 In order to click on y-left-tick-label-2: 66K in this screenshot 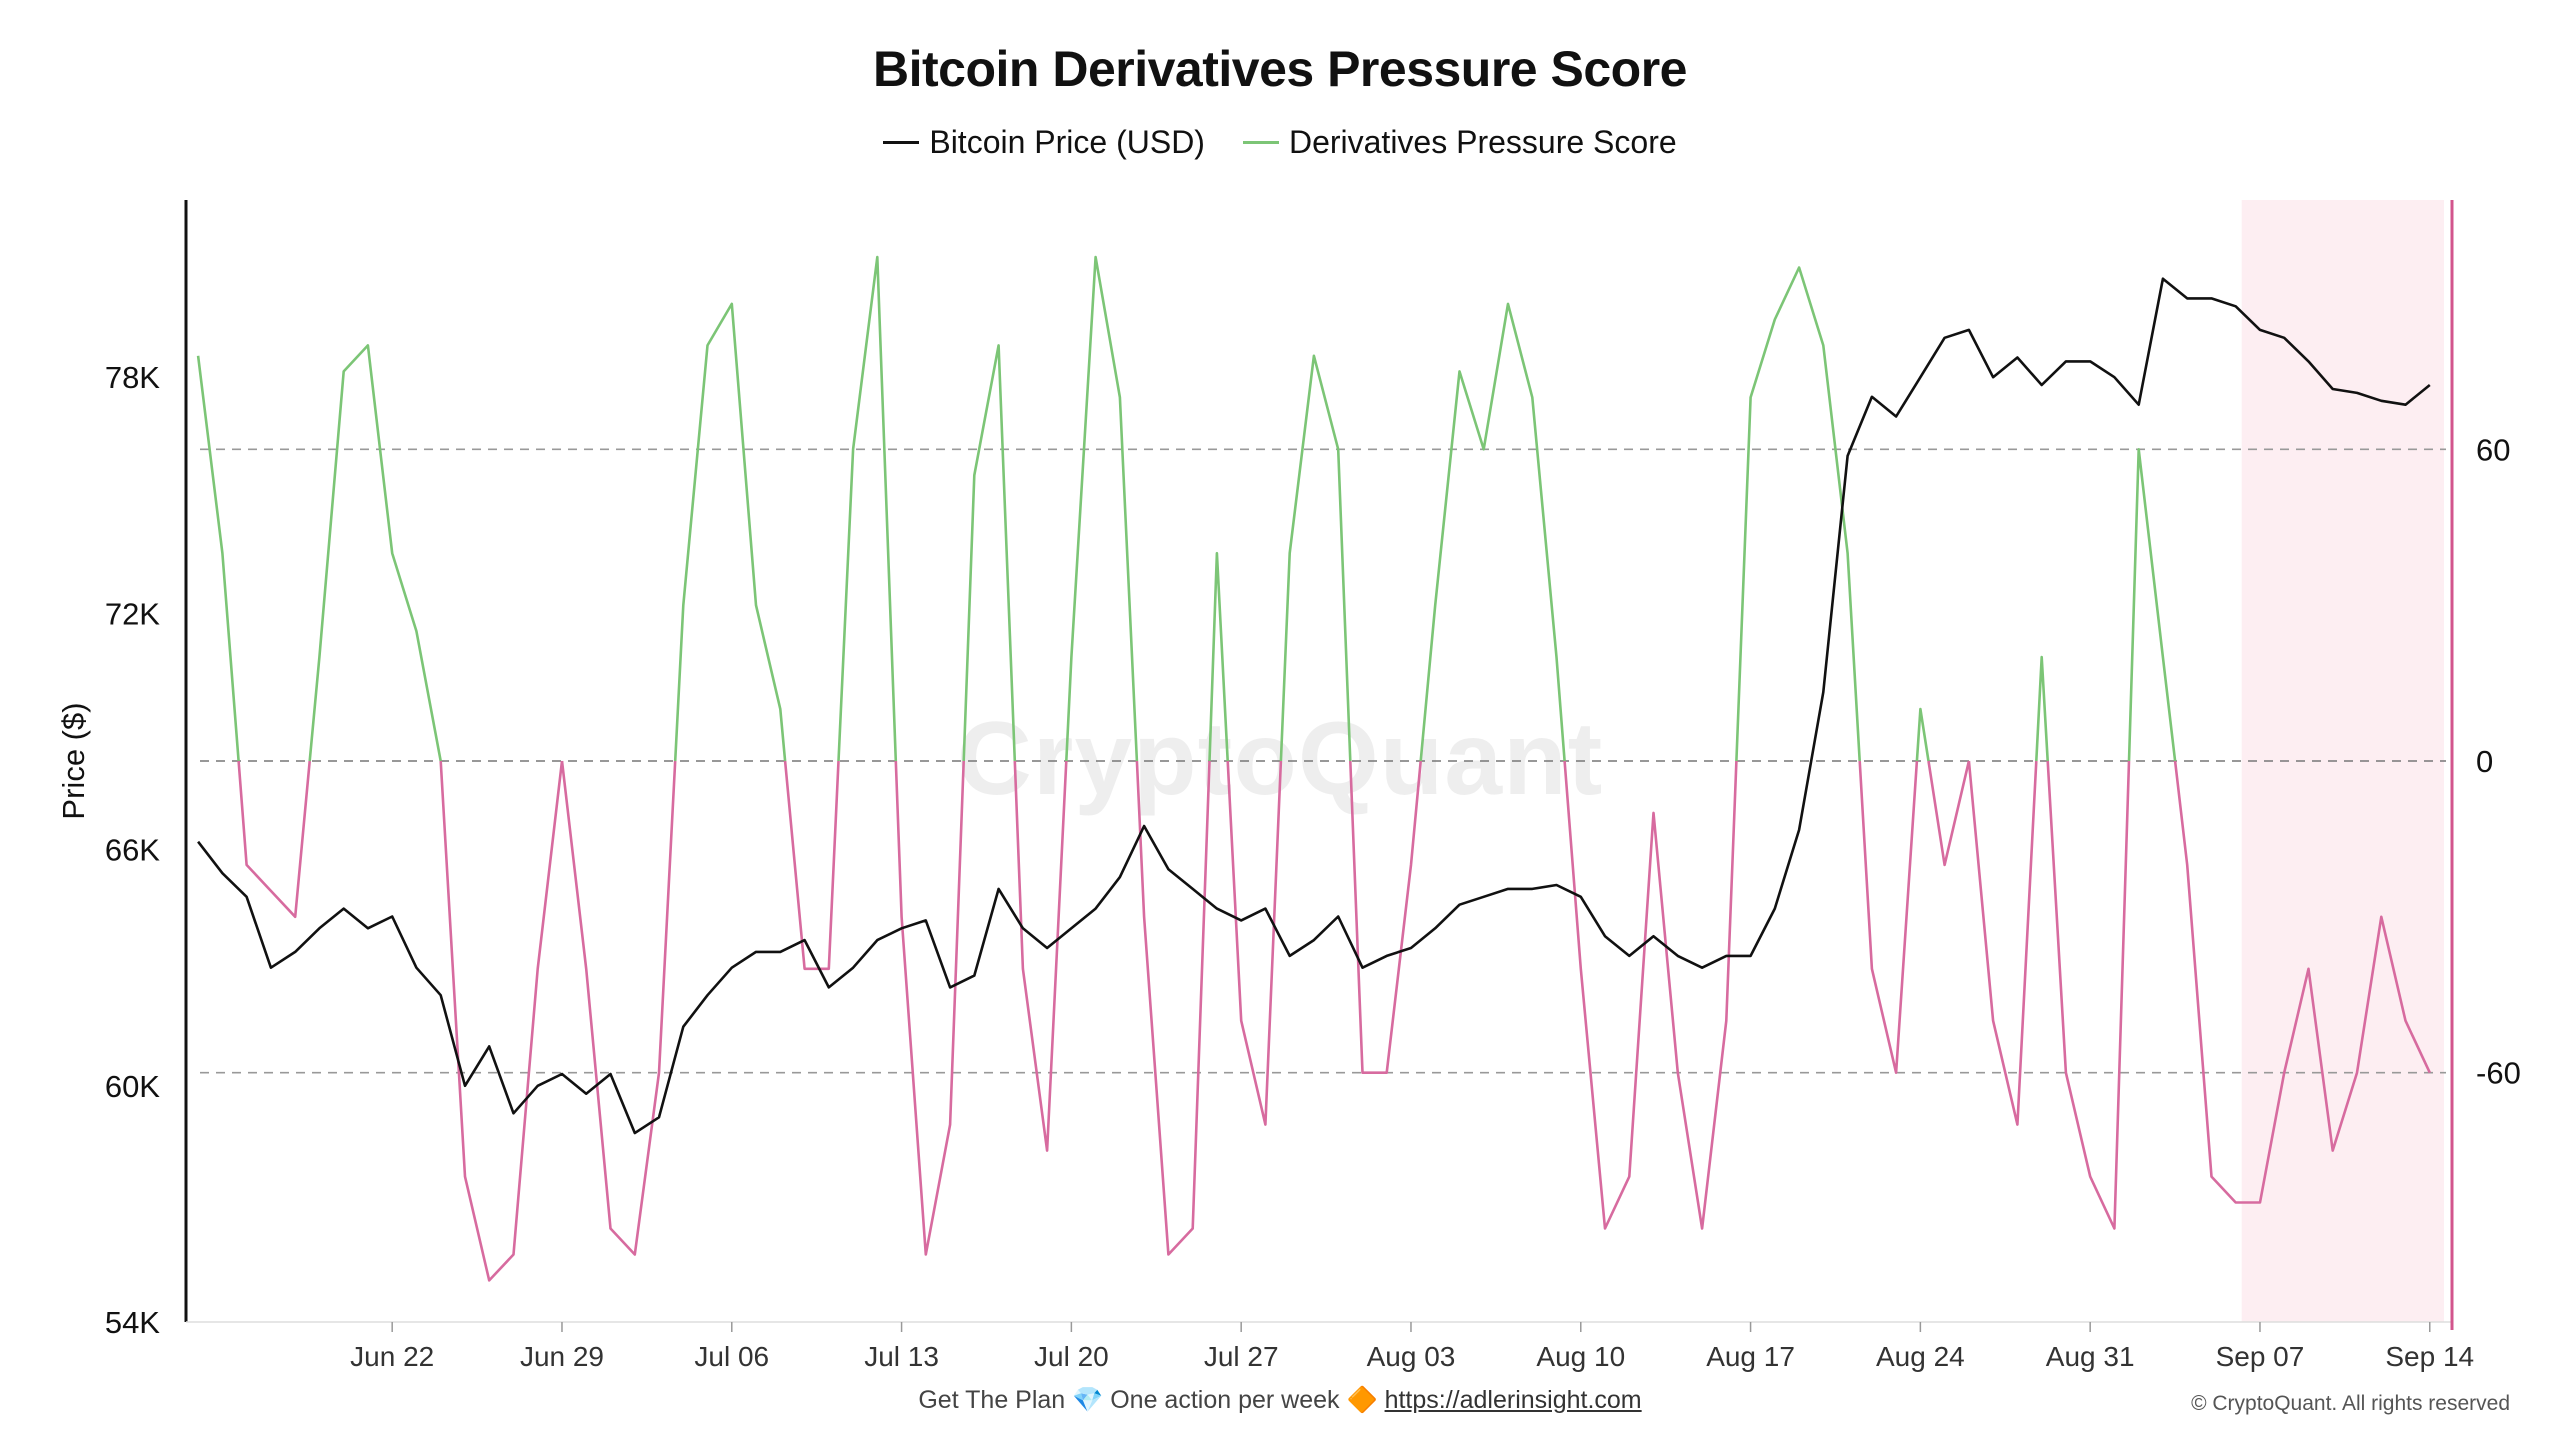, I will do `click(132, 850)`.